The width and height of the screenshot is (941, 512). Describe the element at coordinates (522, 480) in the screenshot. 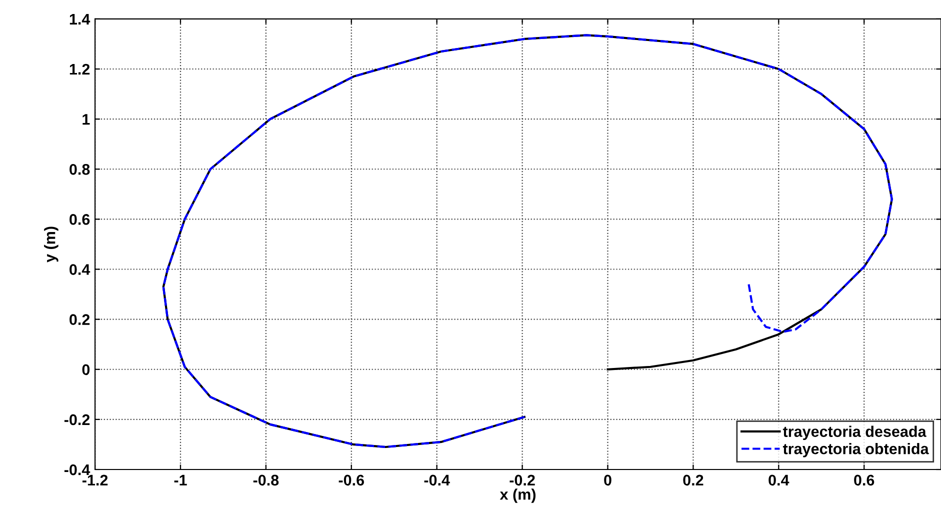

I see `x-tick-label: -0.2` at that location.